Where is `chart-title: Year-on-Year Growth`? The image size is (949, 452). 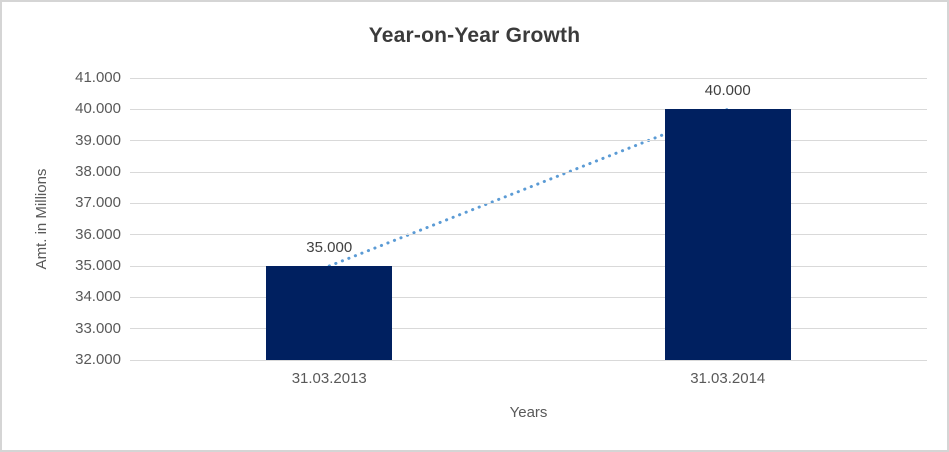
chart-title: Year-on-Year Growth is located at coordinates (474, 35).